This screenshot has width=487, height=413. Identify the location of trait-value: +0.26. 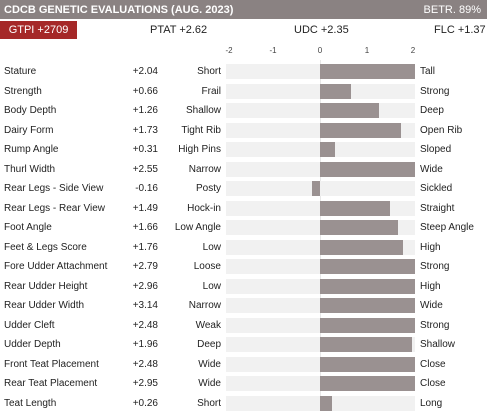
(145, 403).